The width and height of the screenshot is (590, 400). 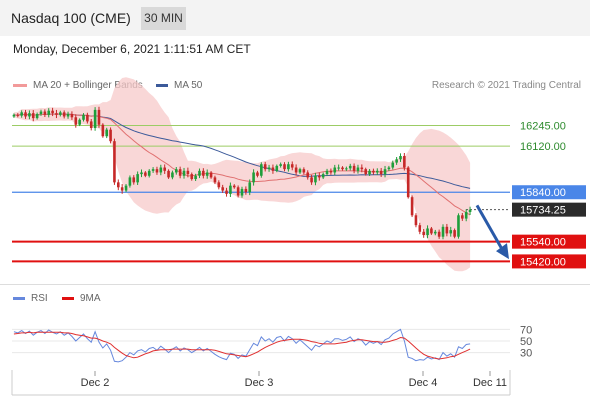 I want to click on rsi-legend: RSI, so click(x=30, y=298).